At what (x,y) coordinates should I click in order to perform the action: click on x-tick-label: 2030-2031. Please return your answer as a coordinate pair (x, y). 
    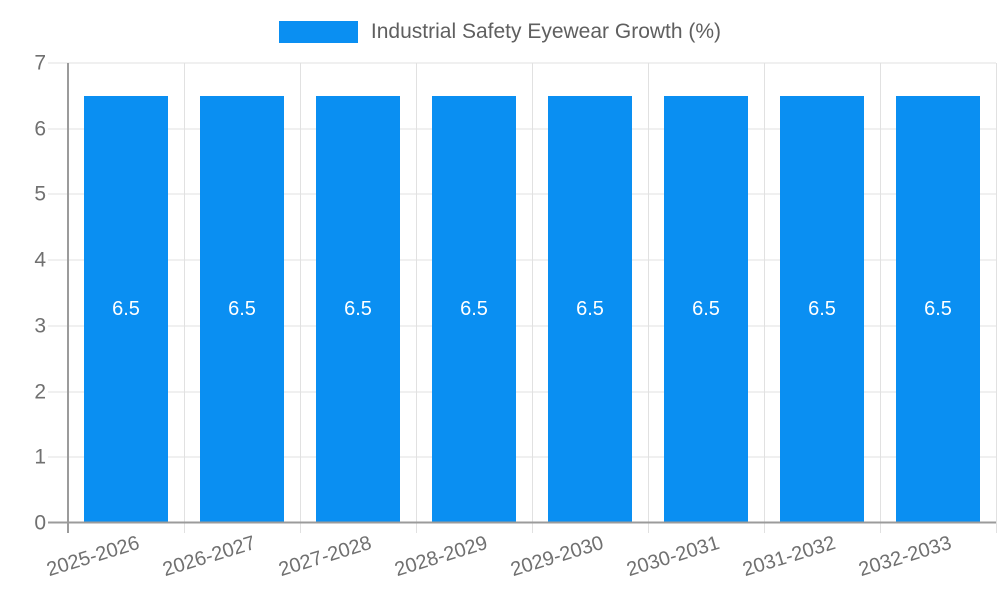
    Looking at the image, I should click on (673, 557).